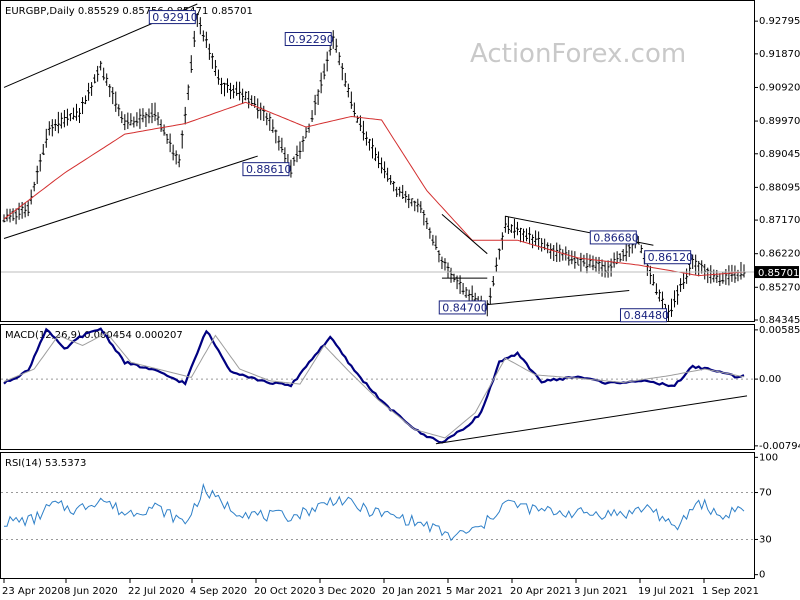 The width and height of the screenshot is (800, 600). What do you see at coordinates (779, 154) in the screenshot?
I see `y-tick-label: 0.89045` at bounding box center [779, 154].